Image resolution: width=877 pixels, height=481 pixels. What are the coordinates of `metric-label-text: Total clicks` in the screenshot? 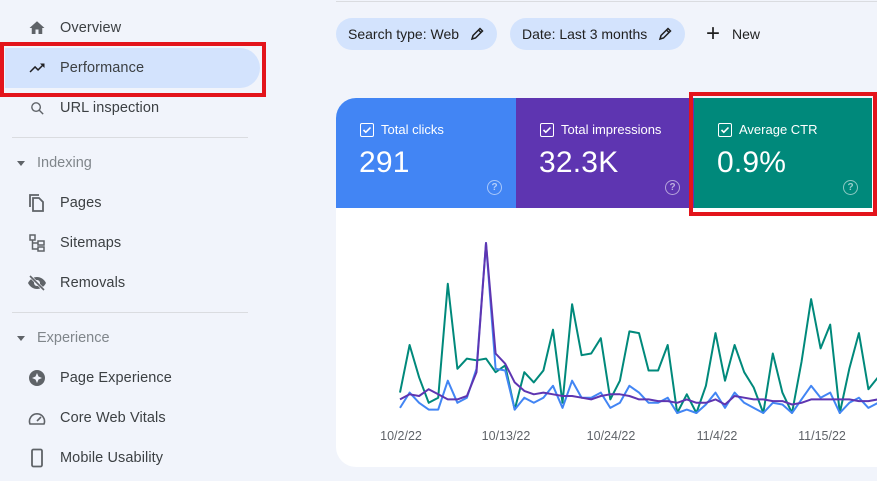 It's located at (412, 129).